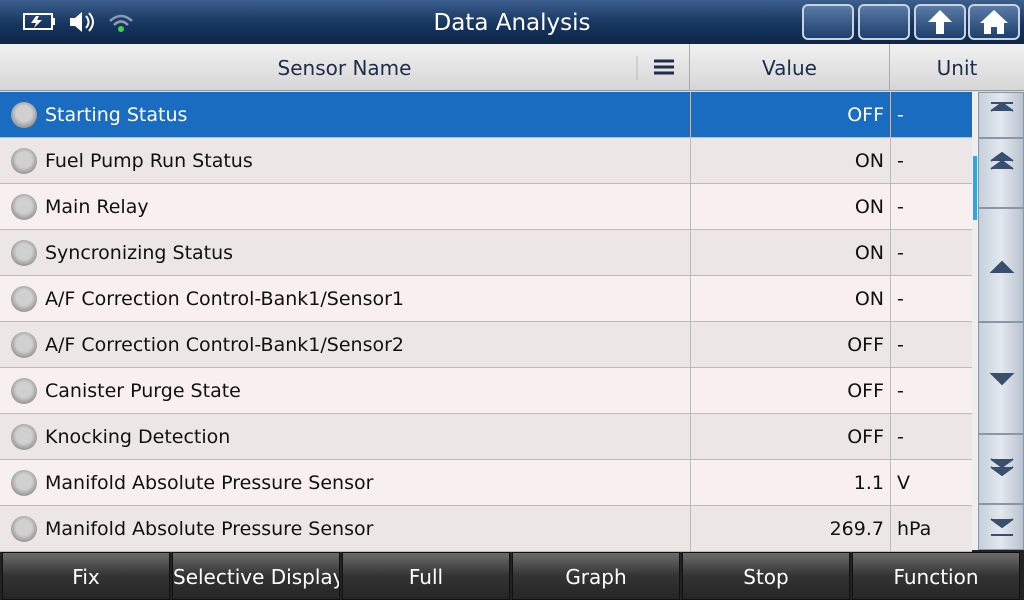 The width and height of the screenshot is (1024, 600). Describe the element at coordinates (426, 576) in the screenshot. I see `function-button: Full` at that location.